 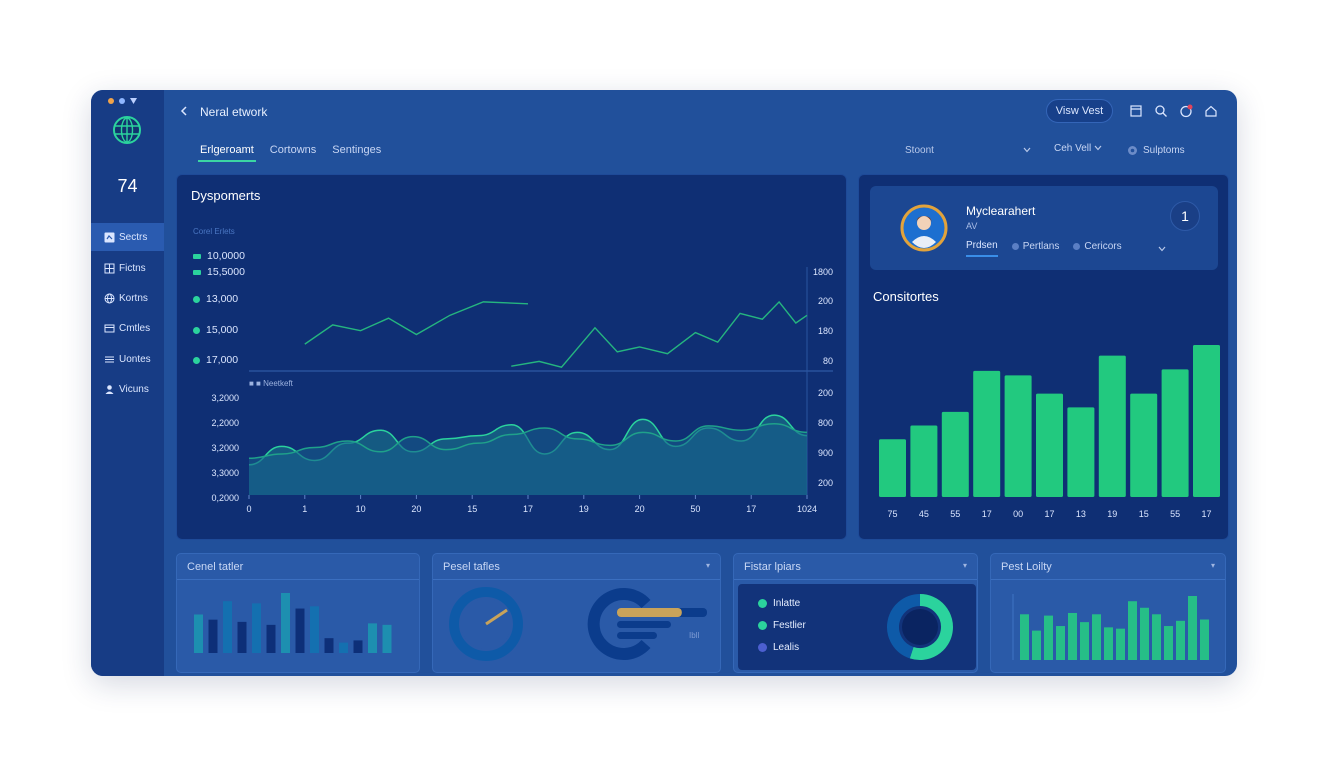 What do you see at coordinates (920, 627) in the screenshot?
I see `donut-hole` at bounding box center [920, 627].